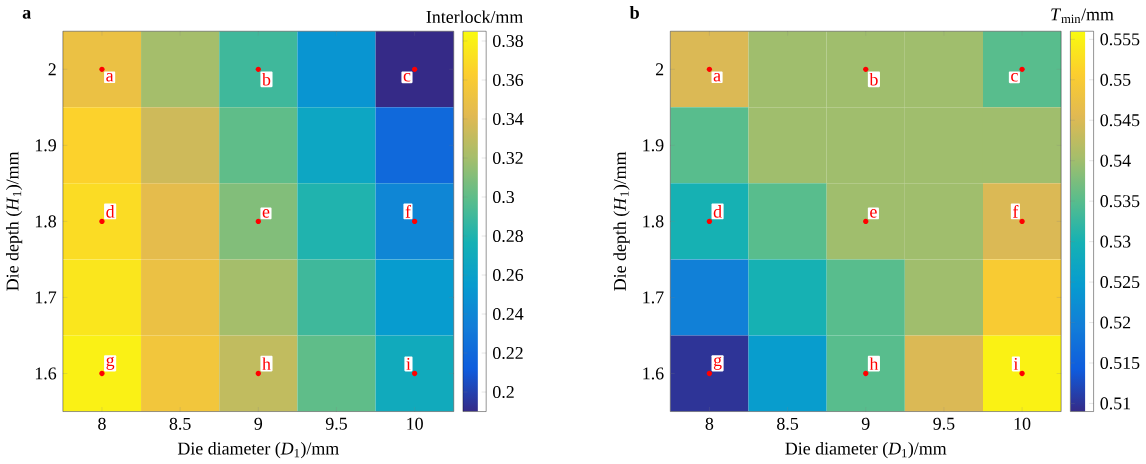 This screenshot has width=1146, height=464. What do you see at coordinates (634, 12) in the screenshot?
I see `chart-title: b` at bounding box center [634, 12].